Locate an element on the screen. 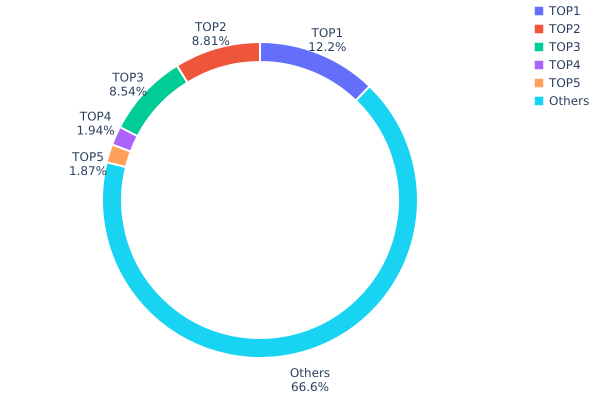  legend-label: Others is located at coordinates (569, 101).